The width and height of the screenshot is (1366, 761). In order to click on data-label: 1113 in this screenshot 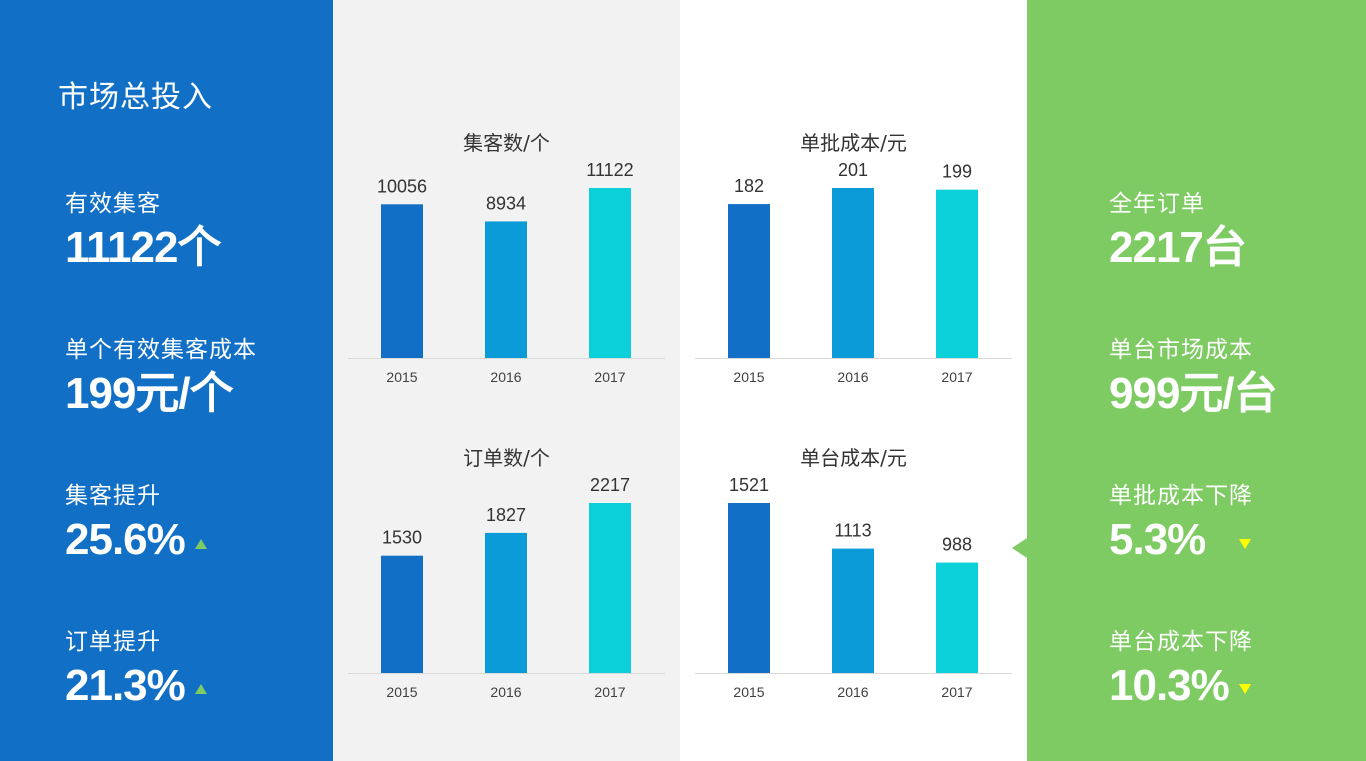, I will do `click(852, 531)`.